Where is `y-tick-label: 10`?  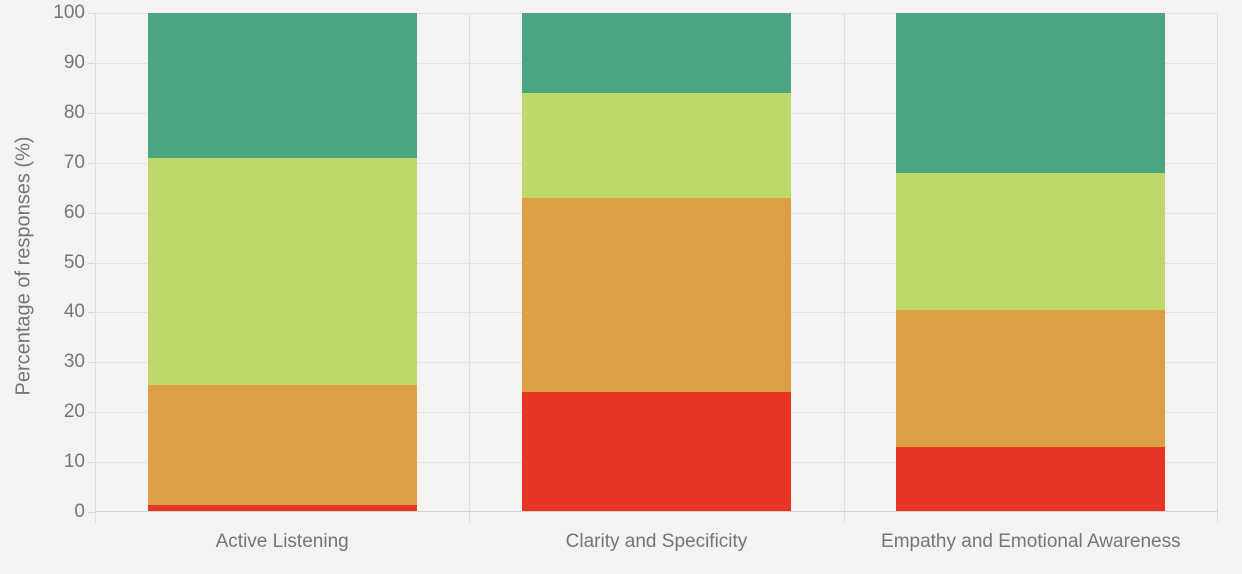
y-tick-label: 10 is located at coordinates (74, 461).